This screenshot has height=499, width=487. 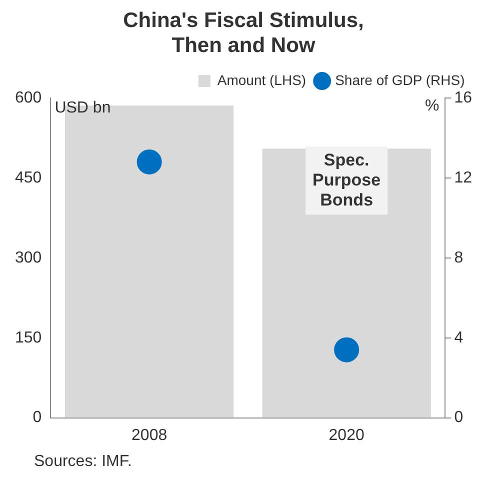 I want to click on y2-tick-label: 0, so click(x=459, y=417).